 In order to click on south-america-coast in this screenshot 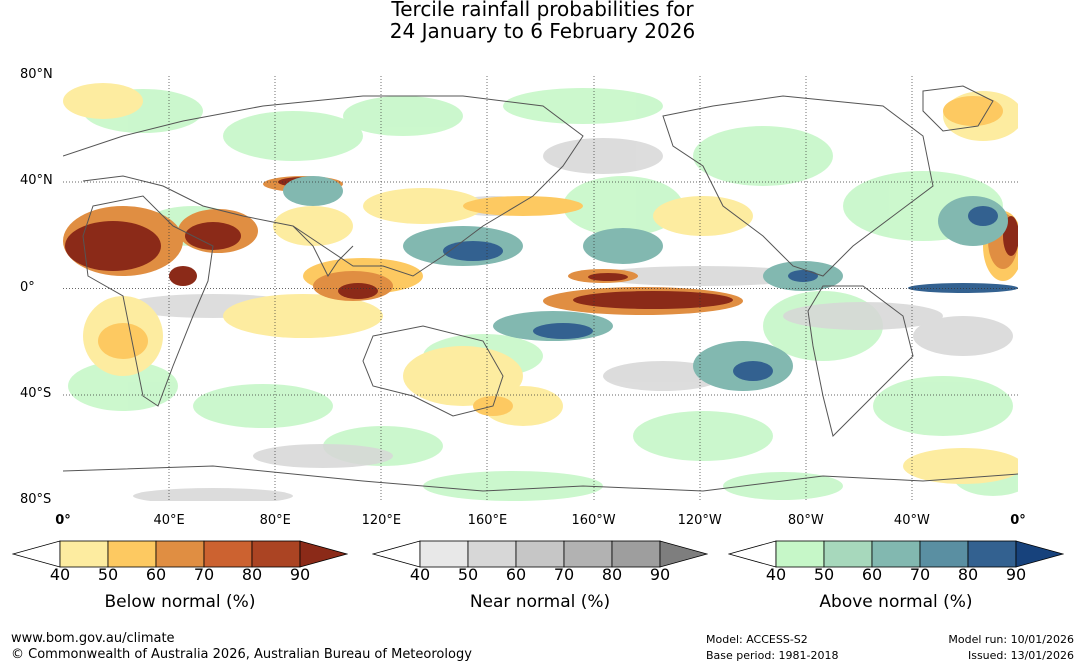, I will do `click(860, 361)`.